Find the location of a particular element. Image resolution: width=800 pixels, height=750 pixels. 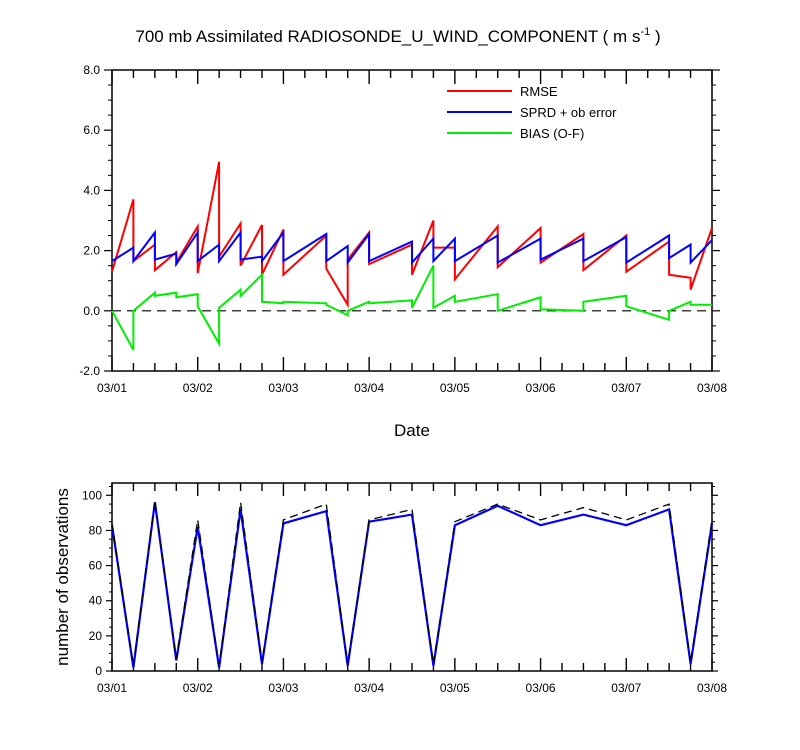

bottom-x-tick-labels: 03/01 03/02 03/03 03/04 03/05 03/06 03/07 03/08 is located at coordinates (412, 688).